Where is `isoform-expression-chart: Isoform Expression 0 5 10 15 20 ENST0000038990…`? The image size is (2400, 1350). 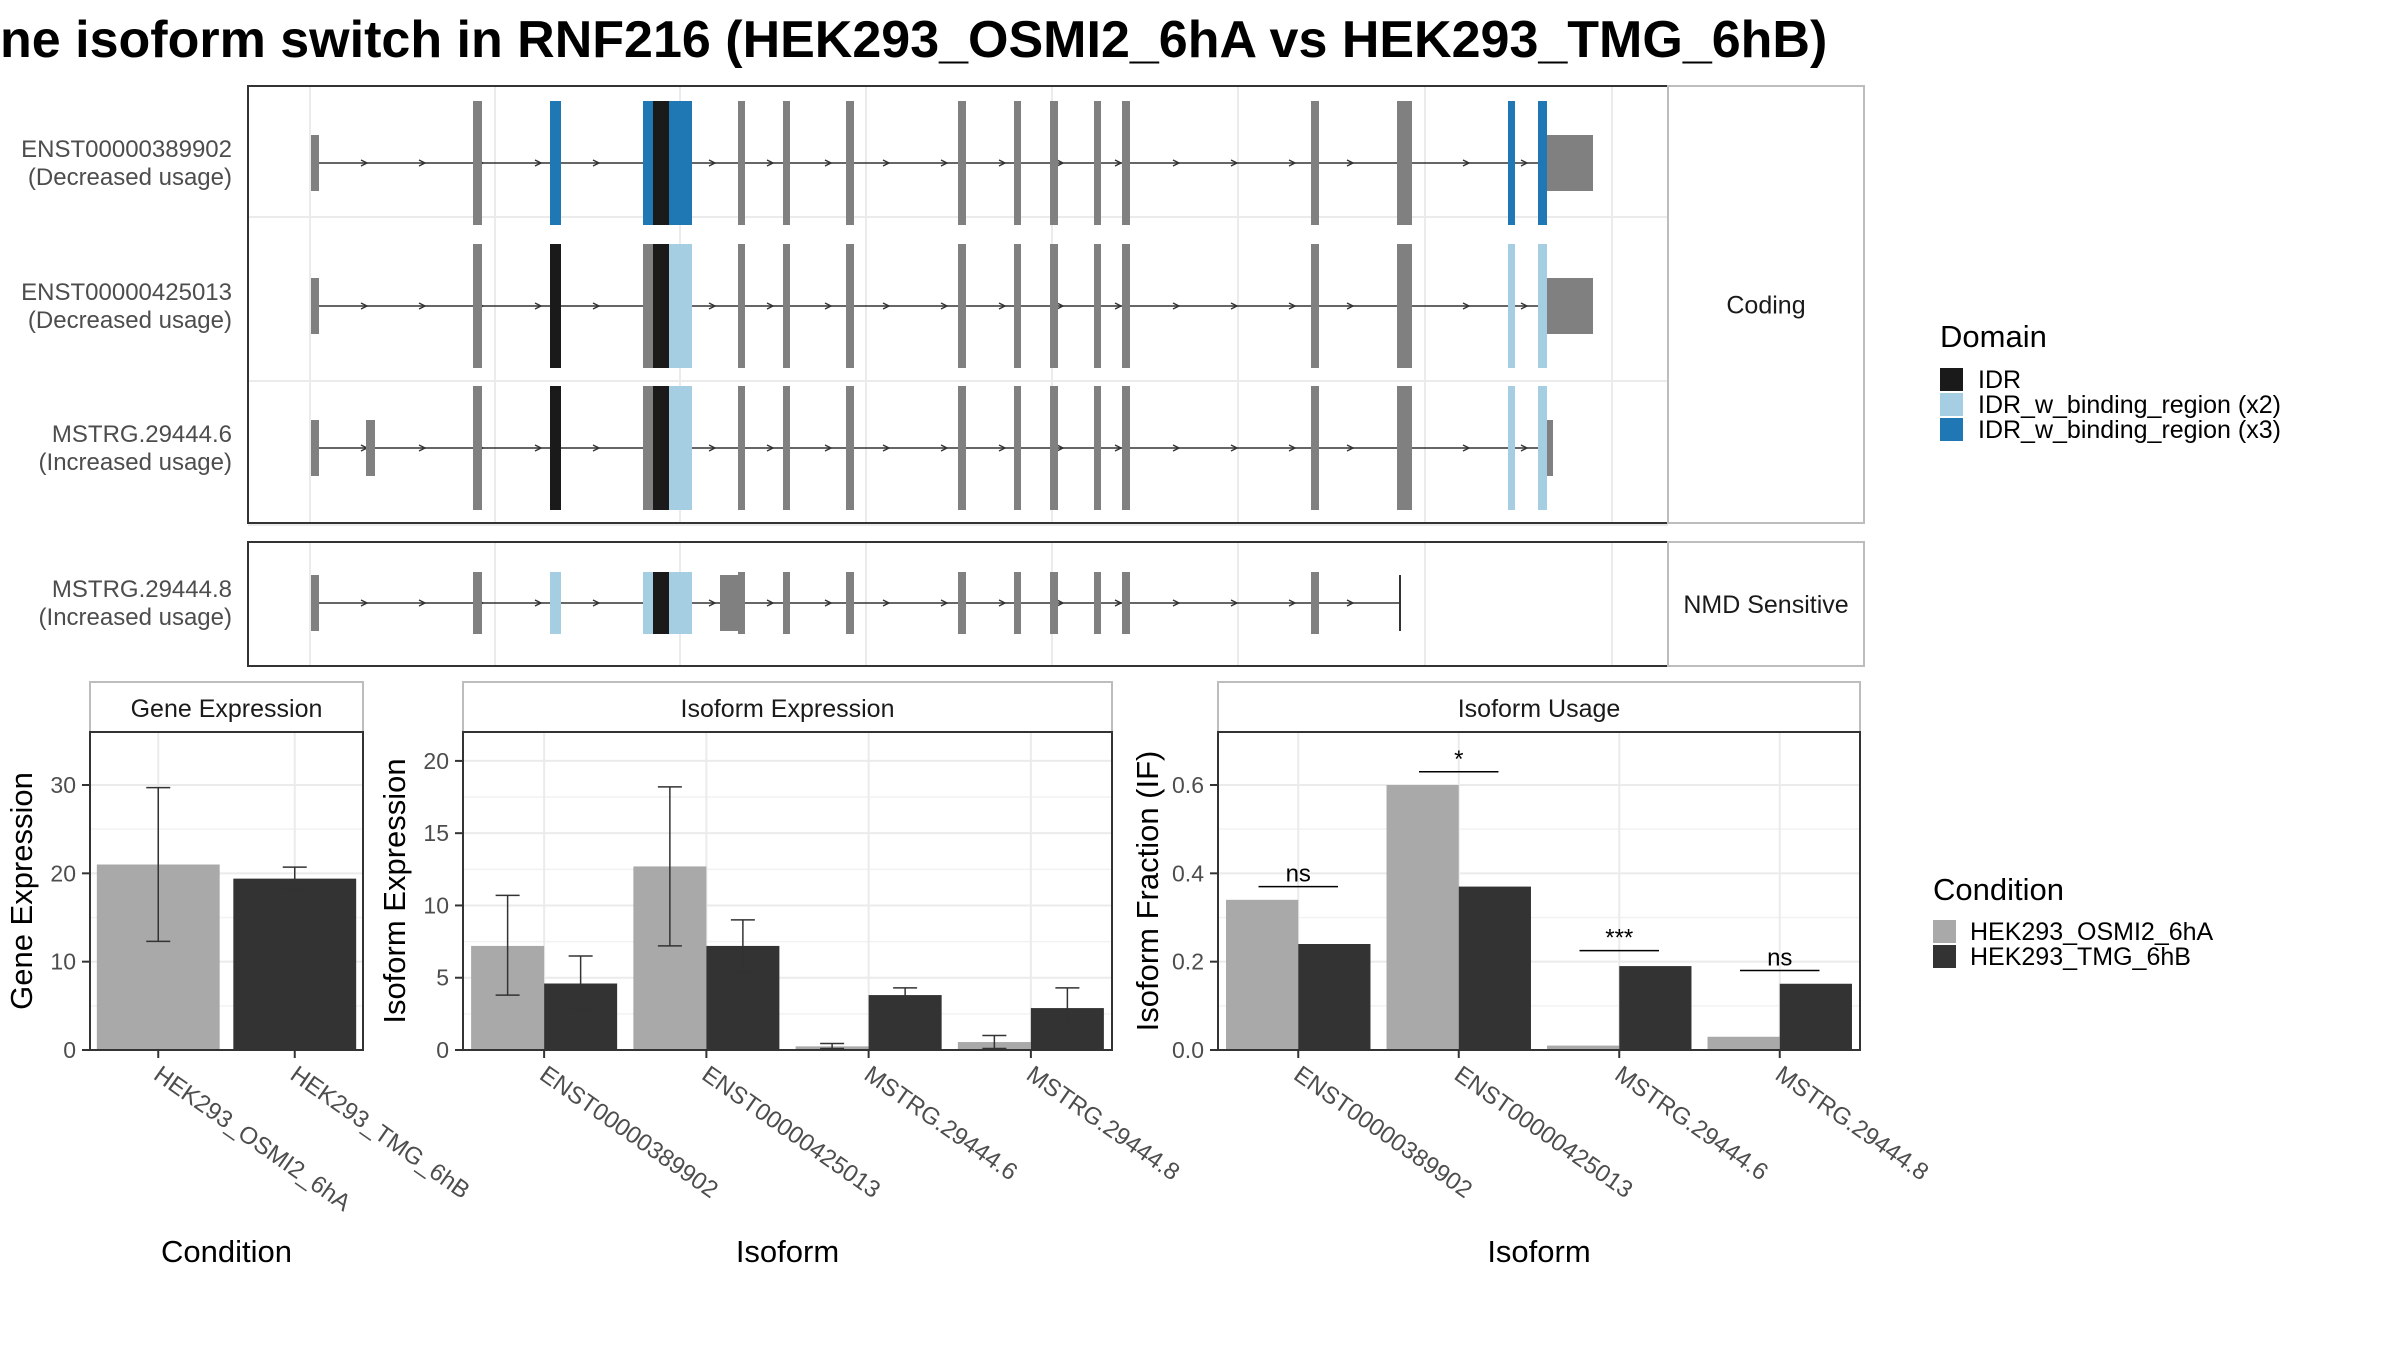 isoform-expression-chart: Isoform Expression 0 5 10 15 20 ENST0000038990… is located at coordinates (780, 975).